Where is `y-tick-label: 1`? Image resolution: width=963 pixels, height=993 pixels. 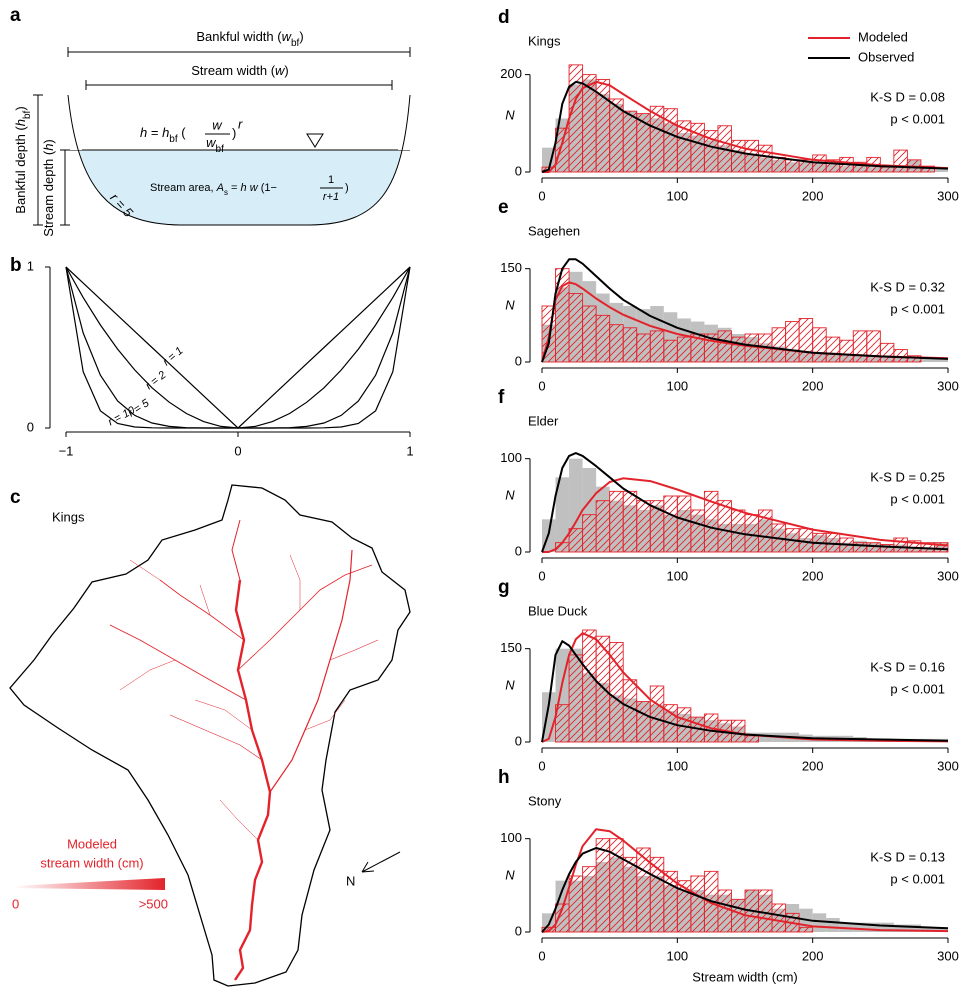 y-tick-label: 1 is located at coordinates (30, 265).